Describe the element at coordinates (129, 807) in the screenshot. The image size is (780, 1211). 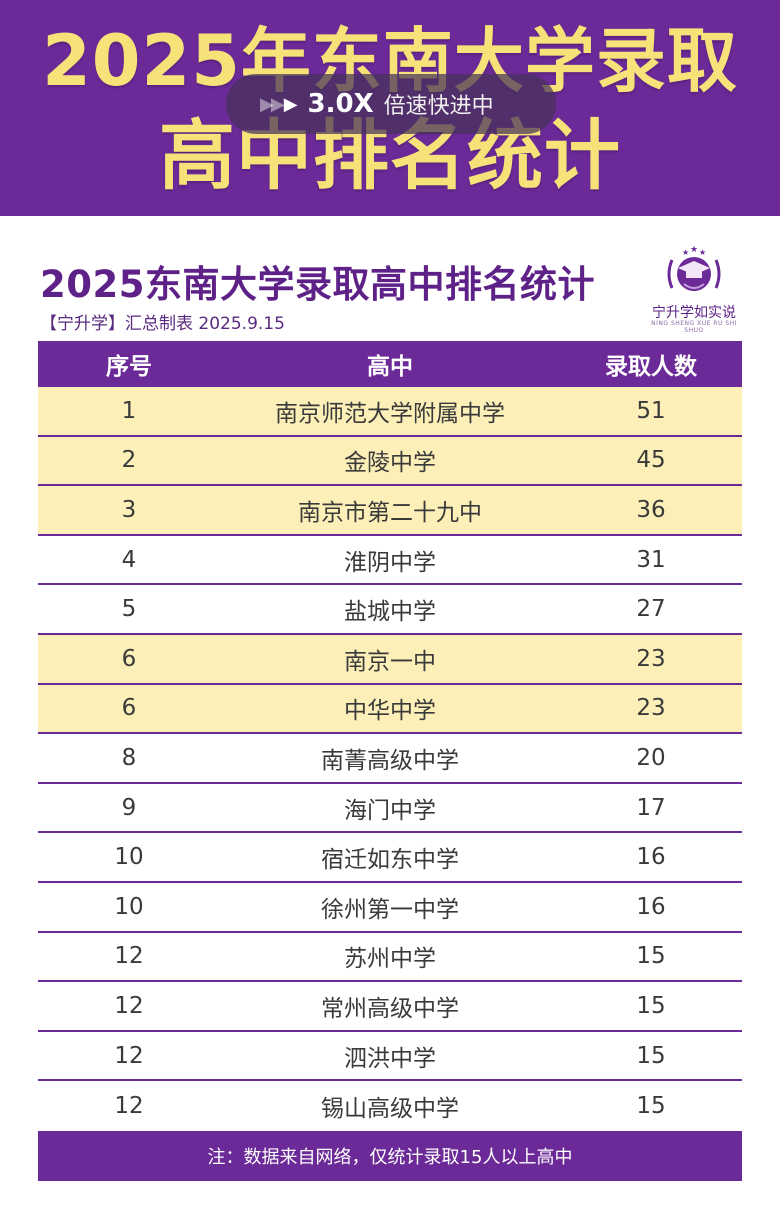
I see `cell-rank: 9` at that location.